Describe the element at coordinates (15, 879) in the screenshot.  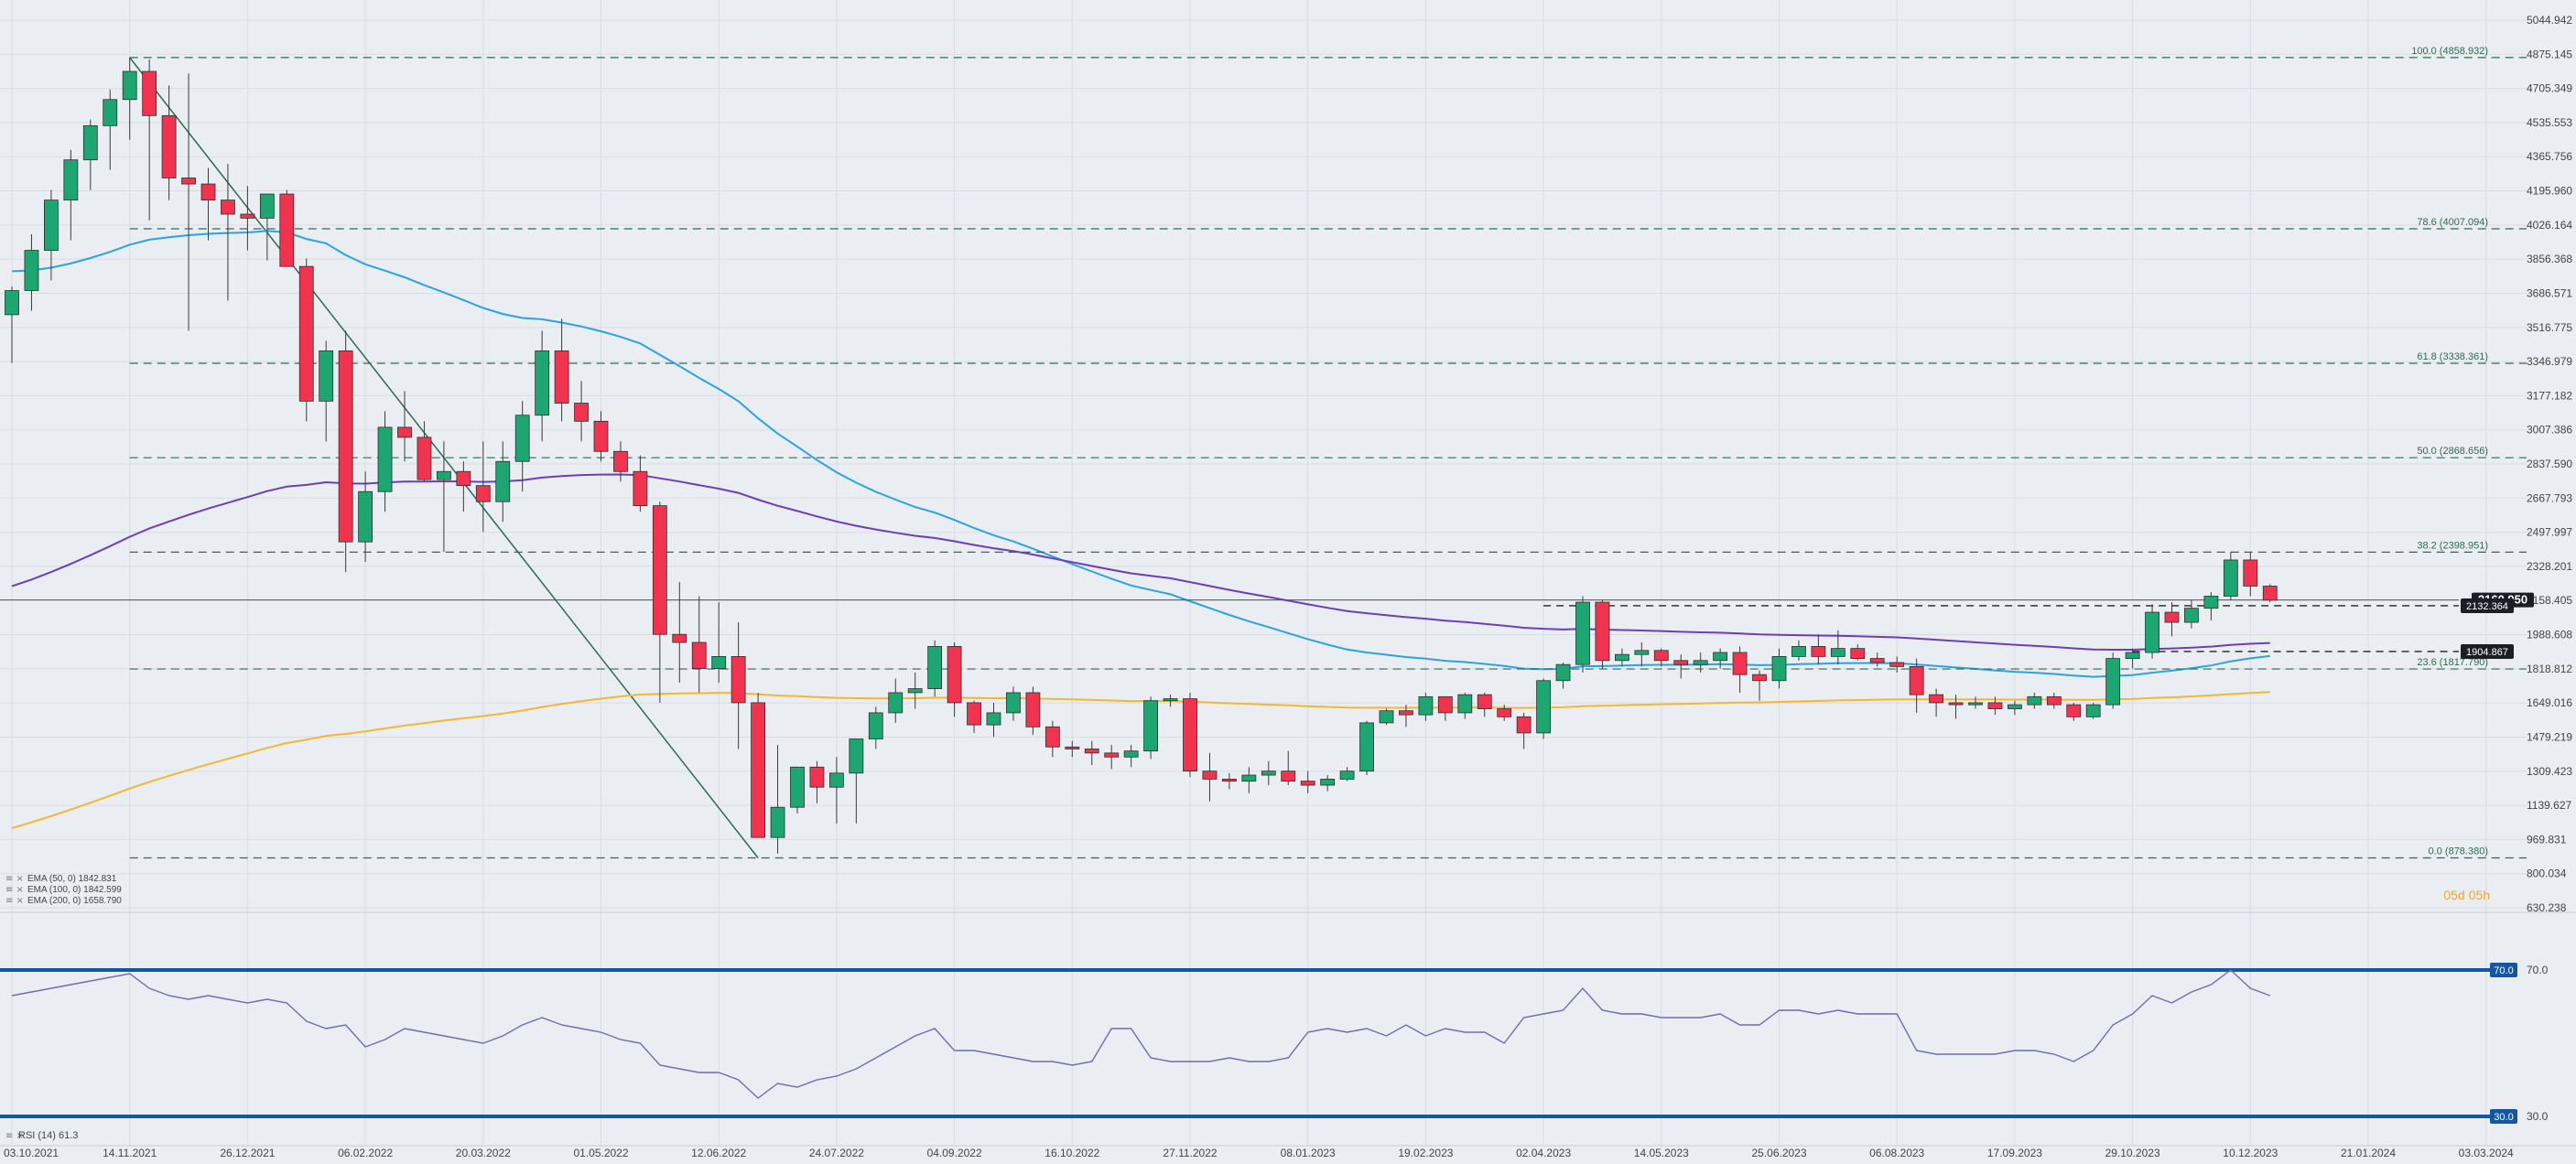
I see `legend-menu-icon: ≡ ×` at that location.